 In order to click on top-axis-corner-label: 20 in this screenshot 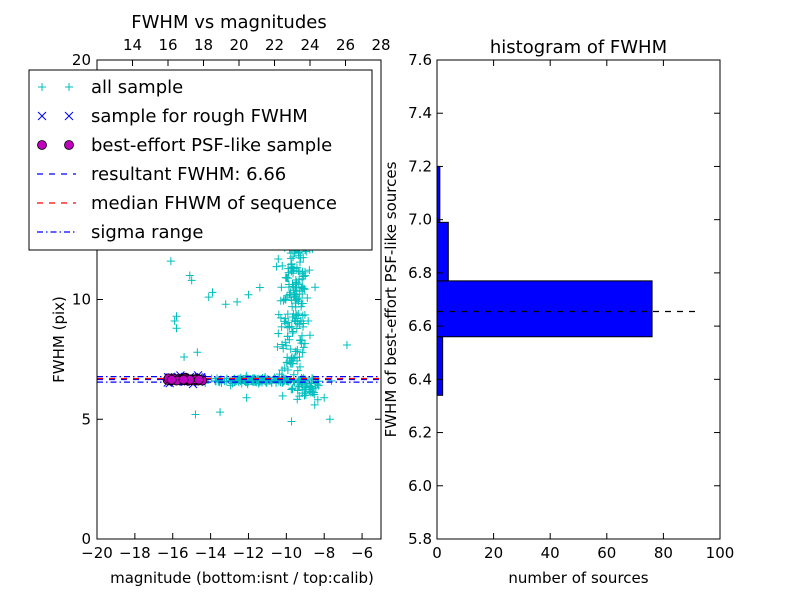, I will do `click(81, 60)`.